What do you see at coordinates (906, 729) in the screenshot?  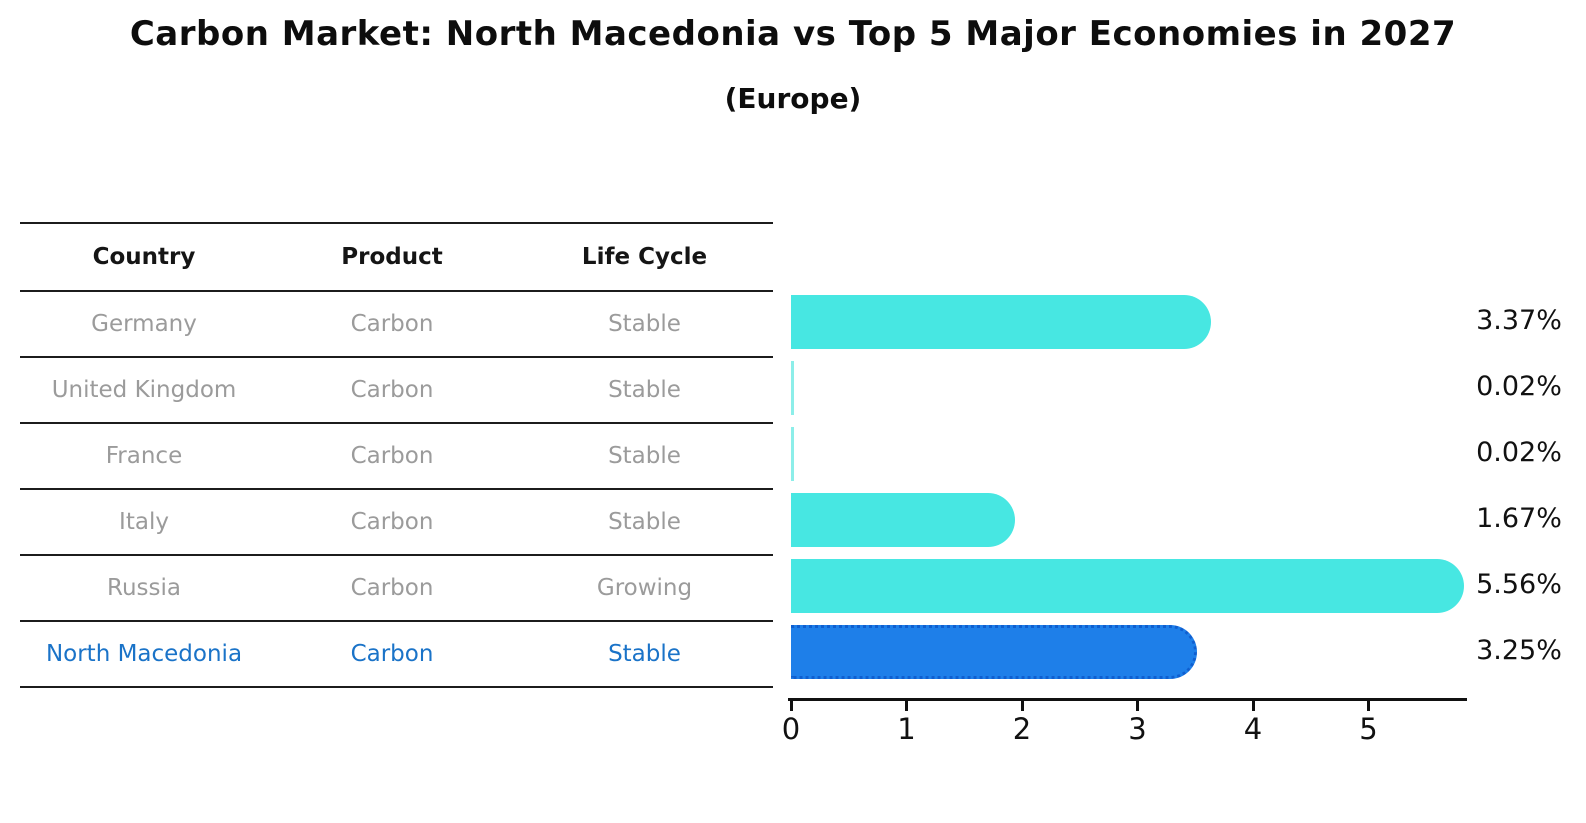 I see `x-tick-label: 1` at bounding box center [906, 729].